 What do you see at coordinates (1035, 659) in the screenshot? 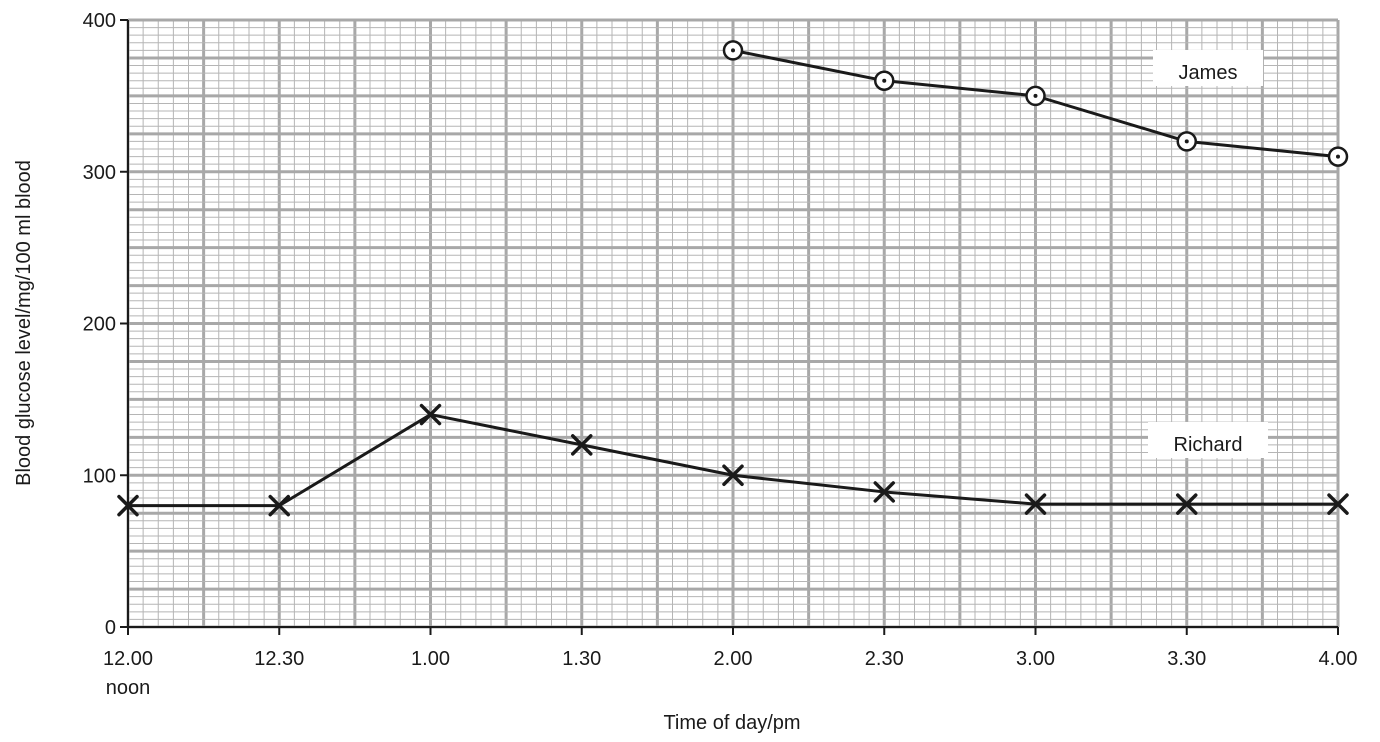
I see `x-tick-label: 3.00` at bounding box center [1035, 659].